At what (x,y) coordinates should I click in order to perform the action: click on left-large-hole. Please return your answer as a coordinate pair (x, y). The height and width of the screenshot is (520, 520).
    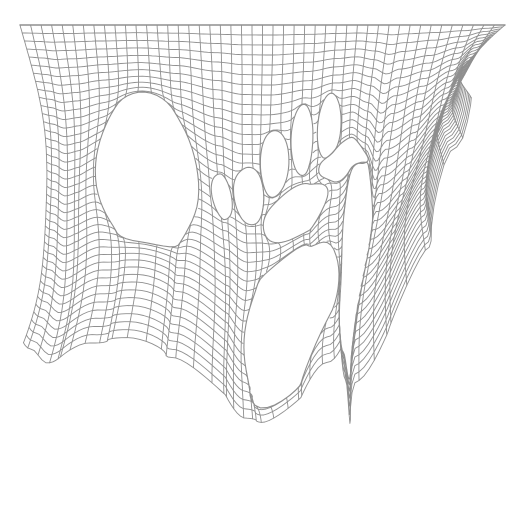
    Looking at the image, I should click on (147, 169).